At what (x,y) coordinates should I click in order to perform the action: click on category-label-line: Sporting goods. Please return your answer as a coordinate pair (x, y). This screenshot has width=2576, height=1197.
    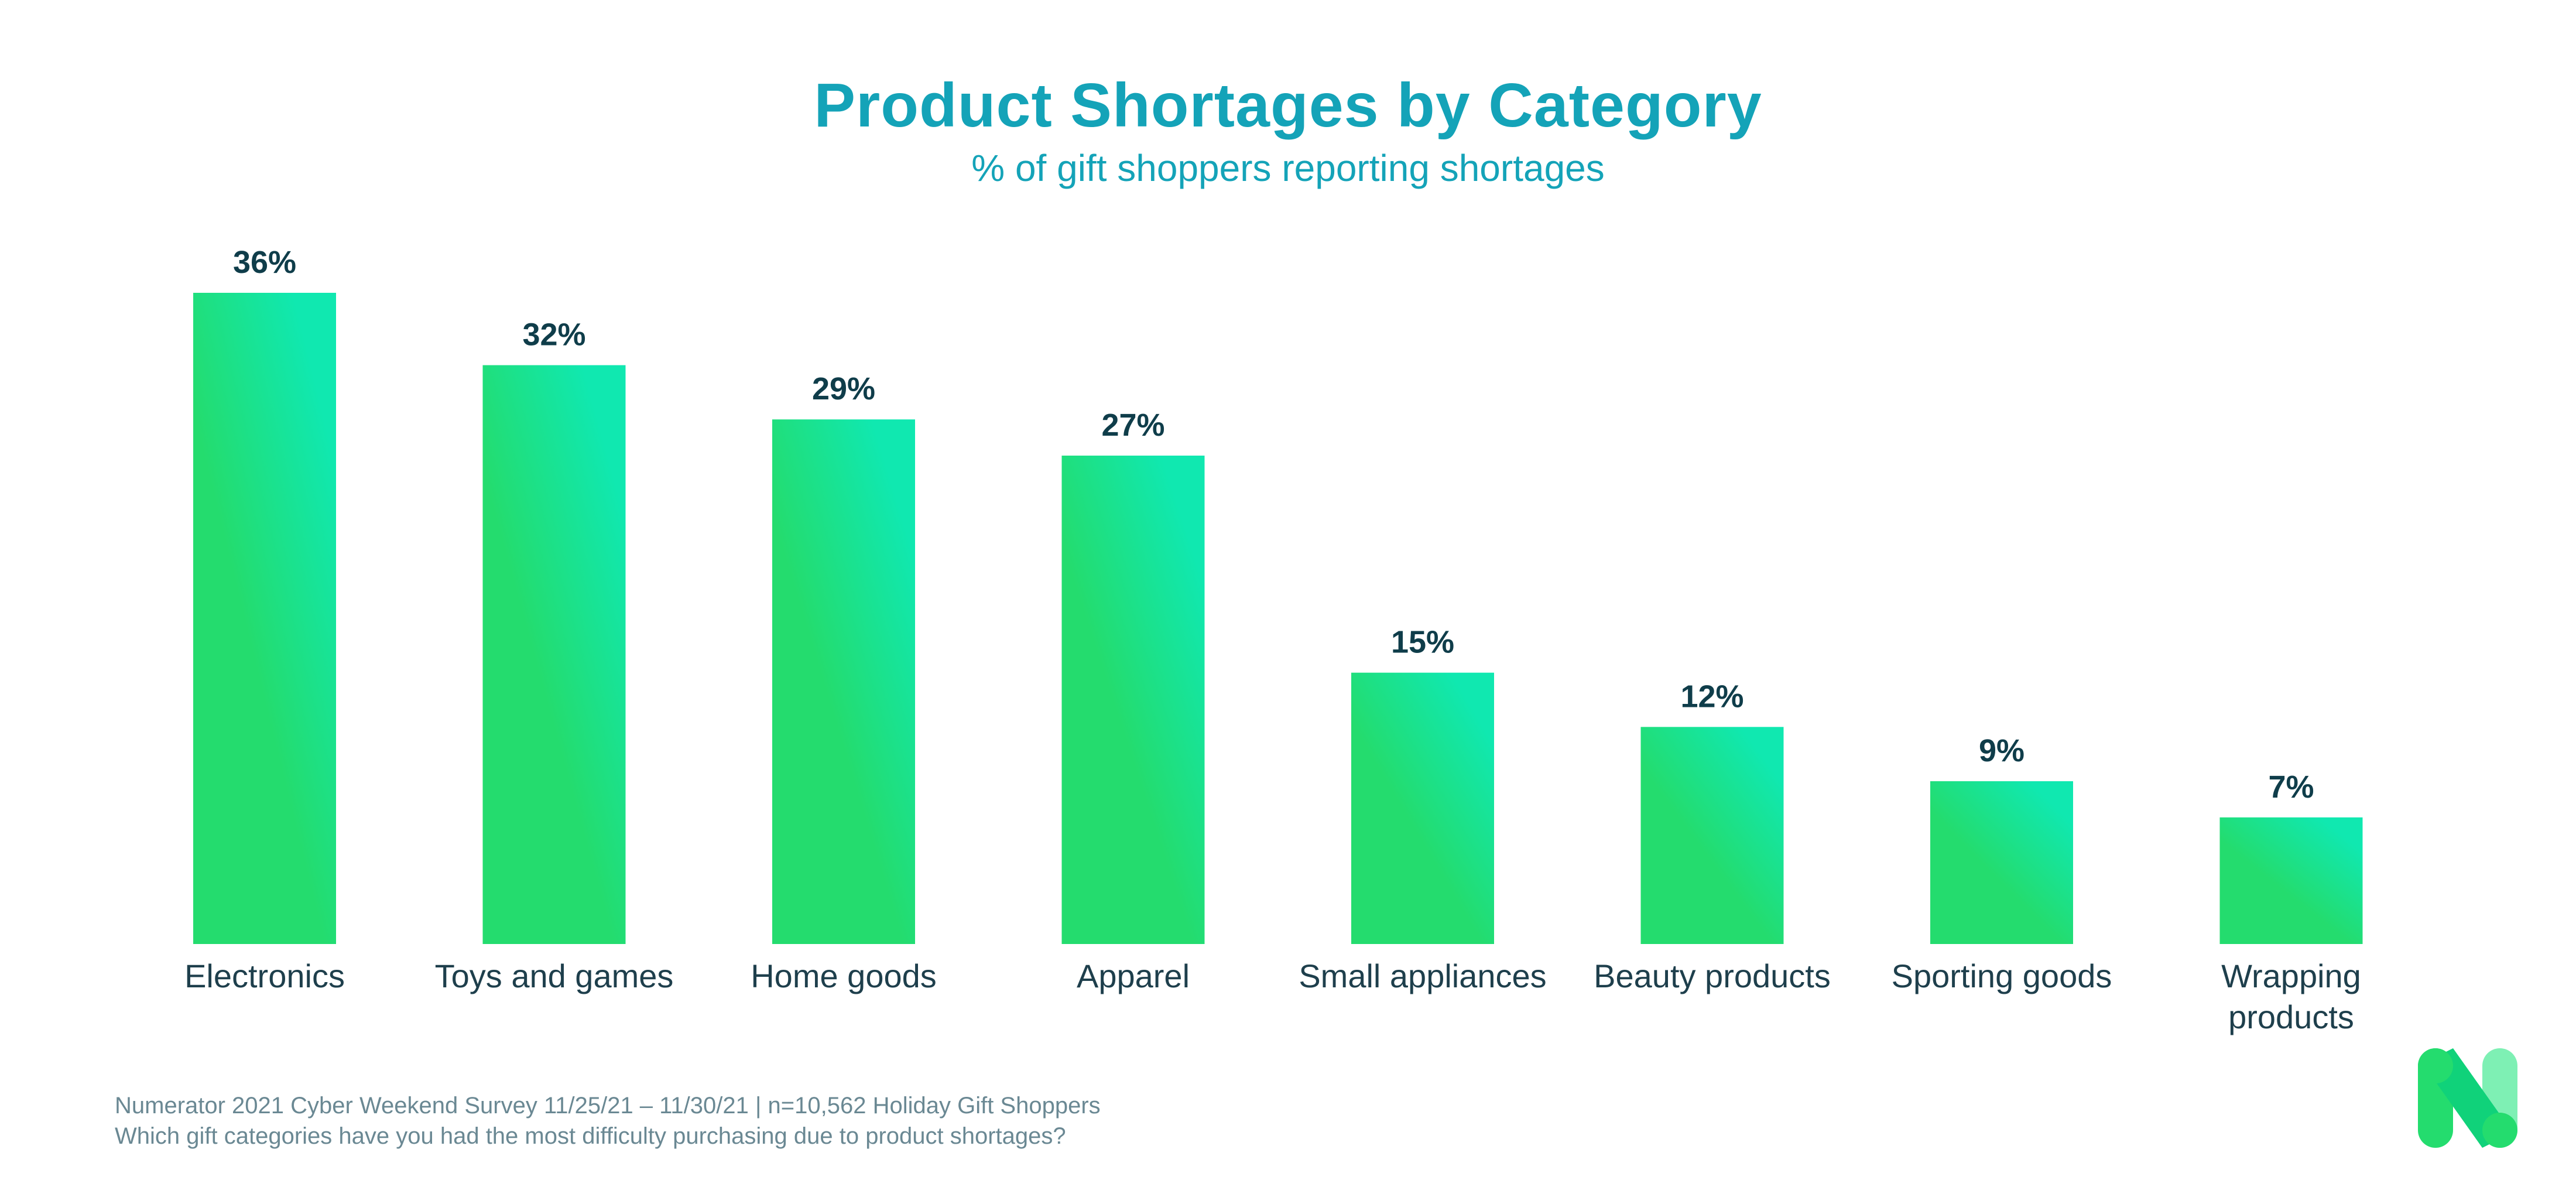
    Looking at the image, I should click on (2002, 975).